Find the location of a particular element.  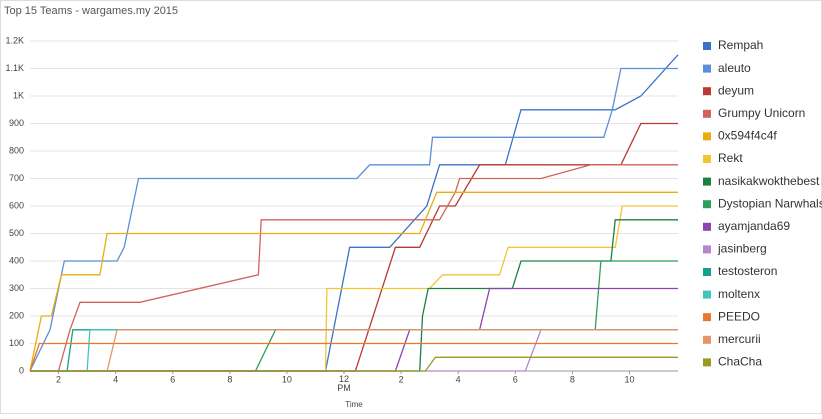

y-tick-label: 300 is located at coordinates (16, 288).